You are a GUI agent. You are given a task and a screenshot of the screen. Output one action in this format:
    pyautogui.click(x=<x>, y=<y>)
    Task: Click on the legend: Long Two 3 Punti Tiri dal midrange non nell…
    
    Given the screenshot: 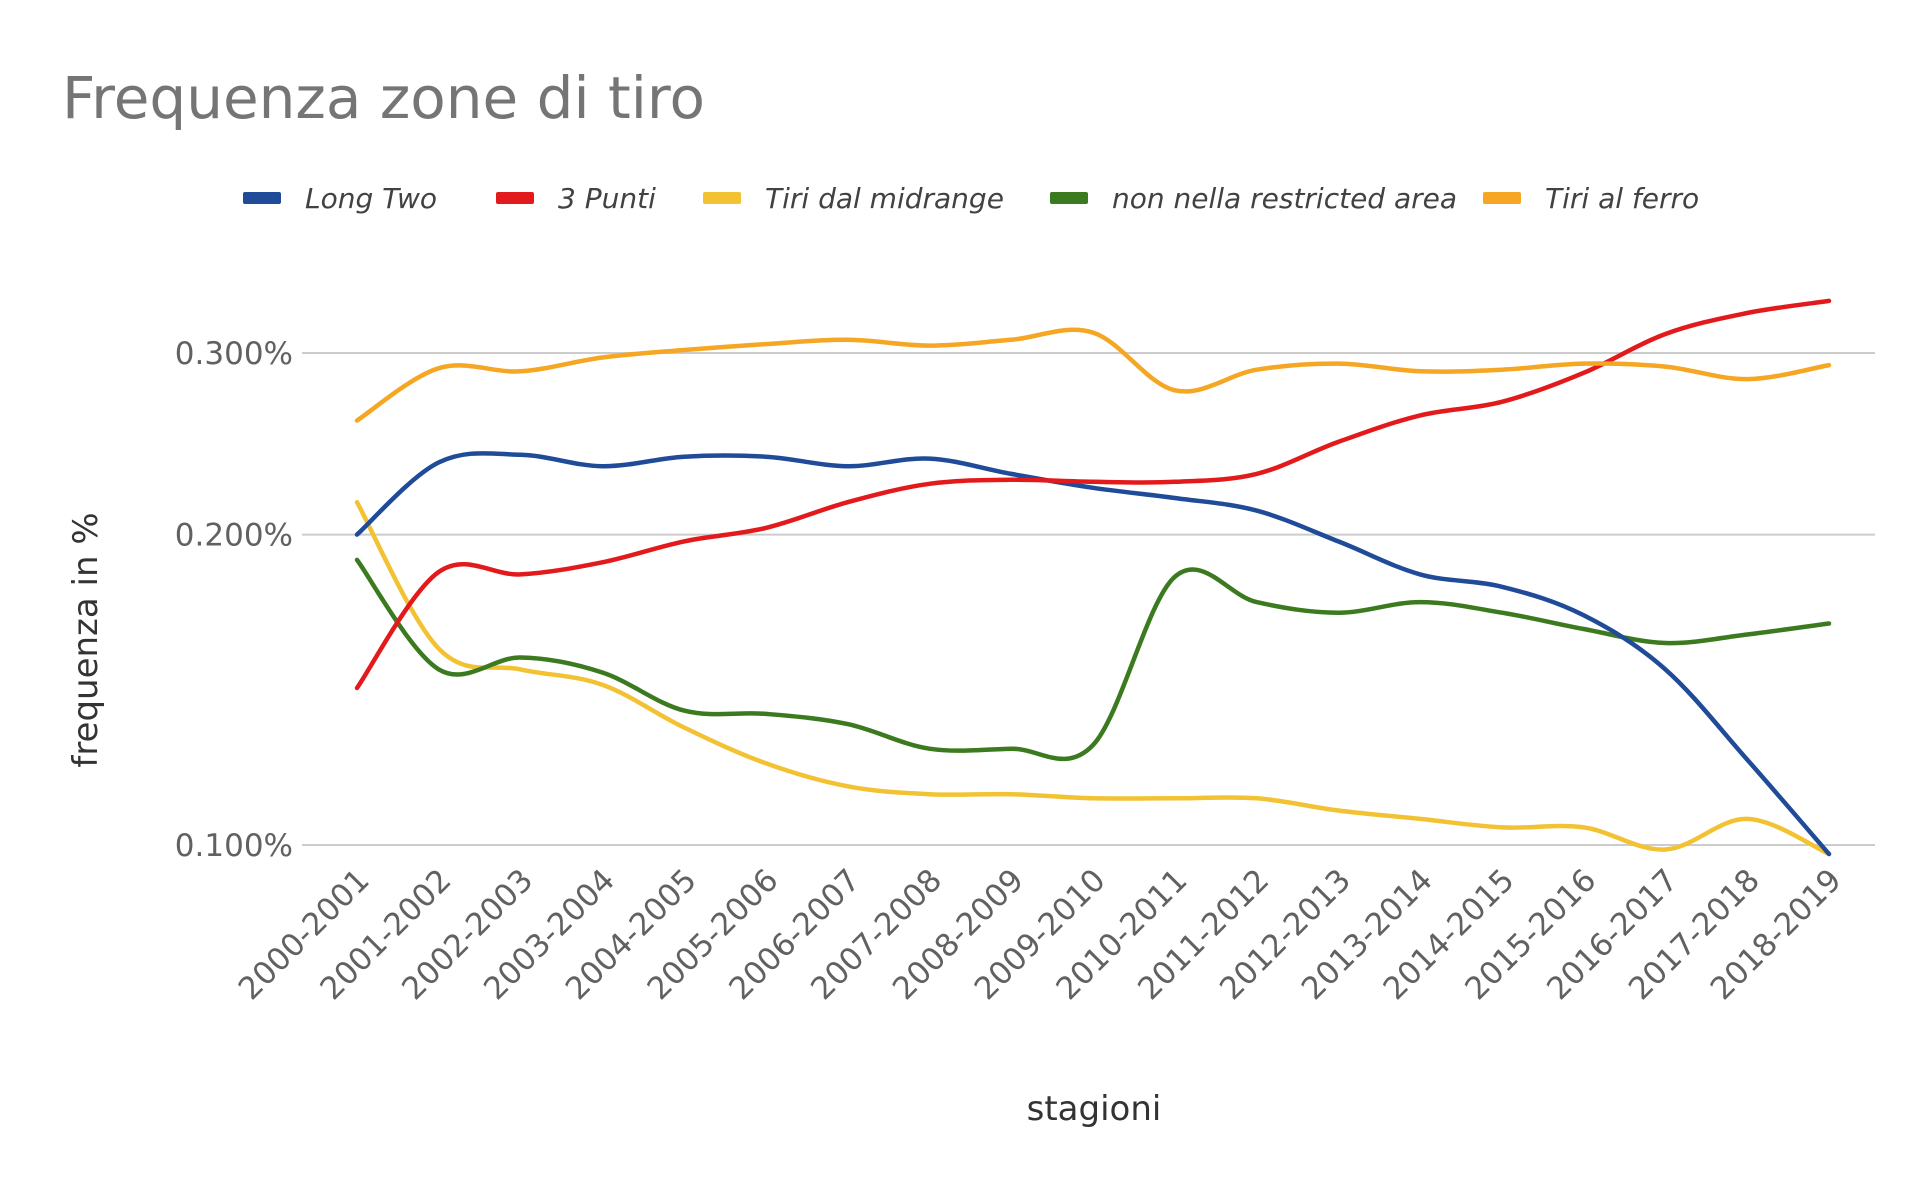 What is the action you would take?
    pyautogui.click(x=971, y=198)
    